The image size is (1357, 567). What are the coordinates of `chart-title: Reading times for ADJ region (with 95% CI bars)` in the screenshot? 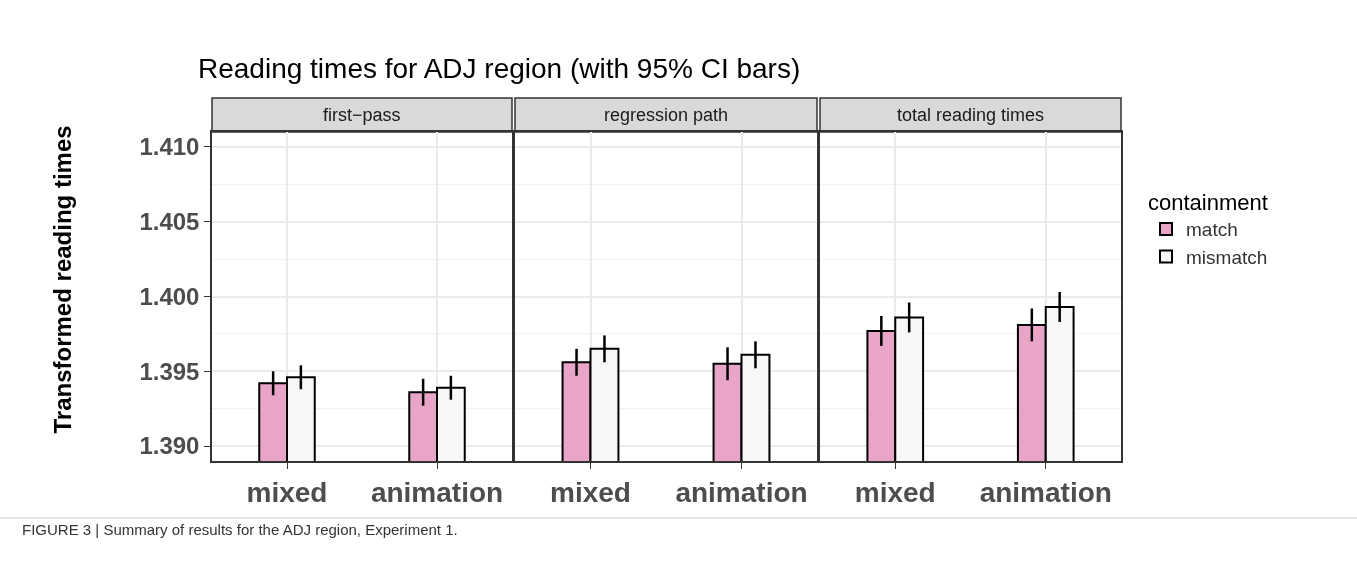 It's located at (499, 68).